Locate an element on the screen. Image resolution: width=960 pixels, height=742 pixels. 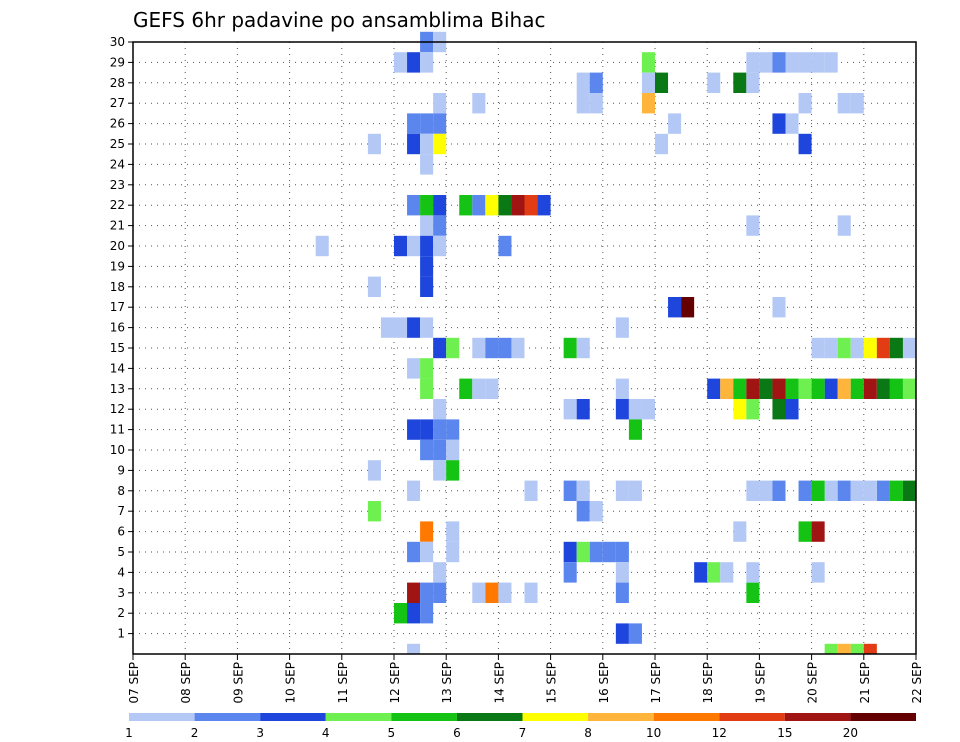
x-tick-label: 18 SEP is located at coordinates (708, 683).